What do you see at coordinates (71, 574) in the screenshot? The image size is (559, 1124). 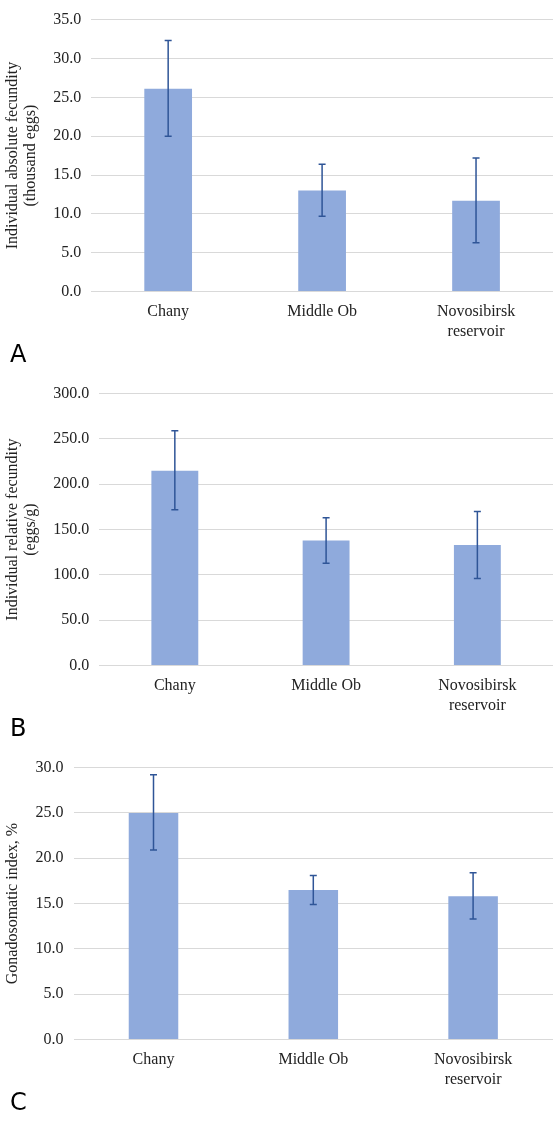 I see `y-tick-label: 100.0` at bounding box center [71, 574].